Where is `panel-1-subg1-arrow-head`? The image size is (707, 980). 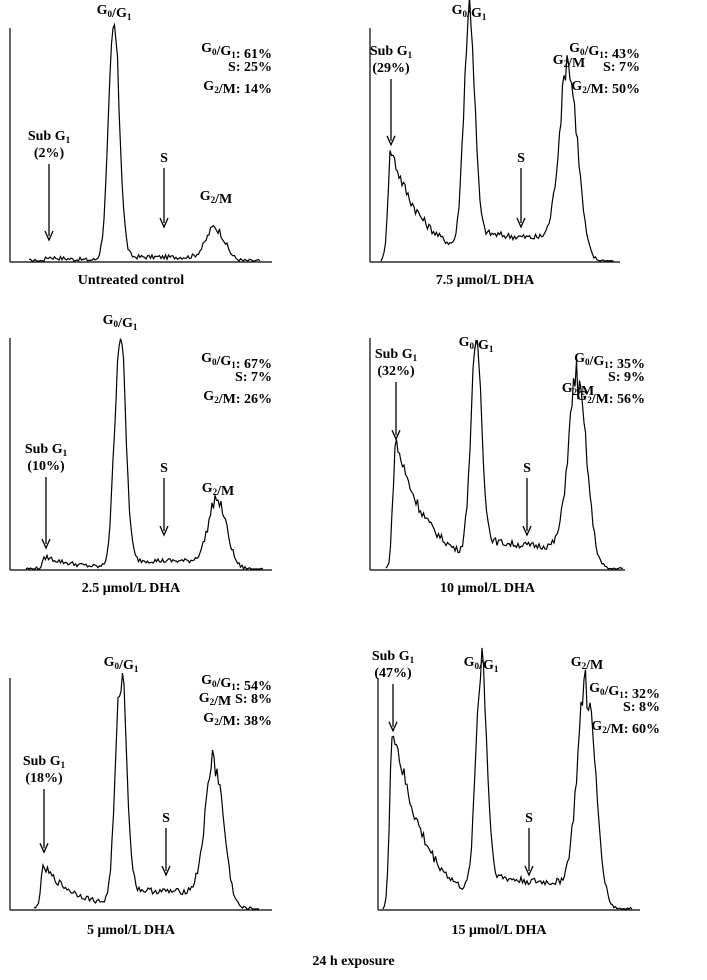 panel-1-subg1-arrow-head is located at coordinates (49, 236).